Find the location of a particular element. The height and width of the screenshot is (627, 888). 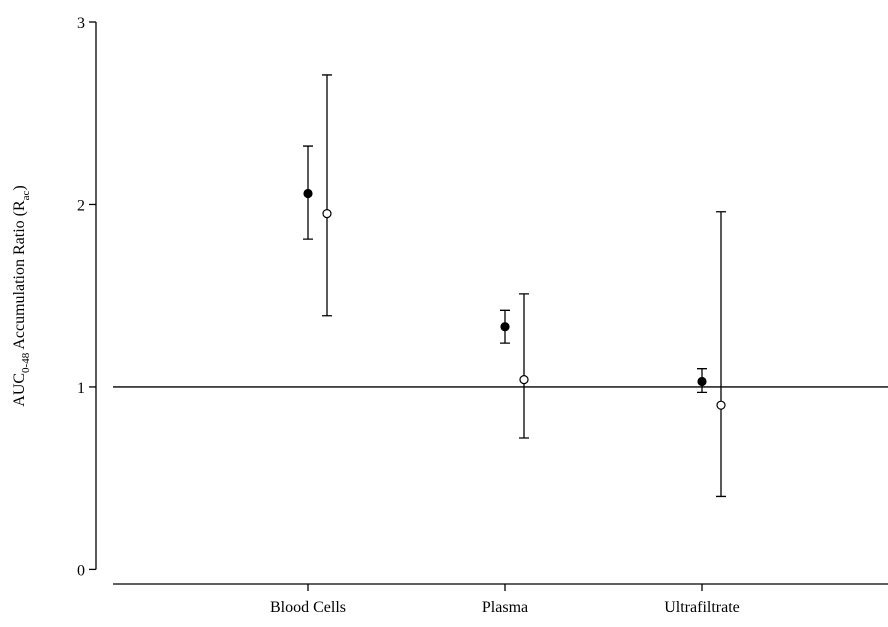

y-tick-label: 1 is located at coordinates (81, 388).